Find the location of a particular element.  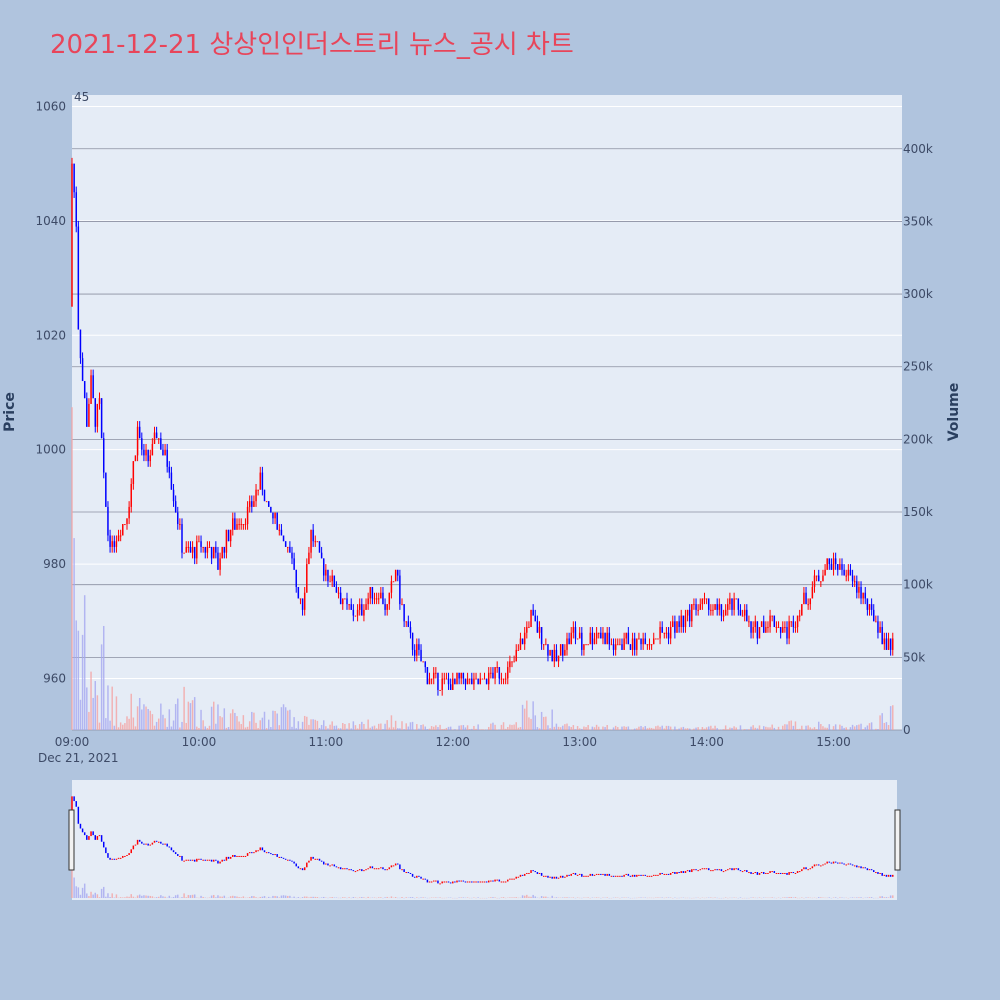

y2-tick-label: 300k is located at coordinates (918, 294).